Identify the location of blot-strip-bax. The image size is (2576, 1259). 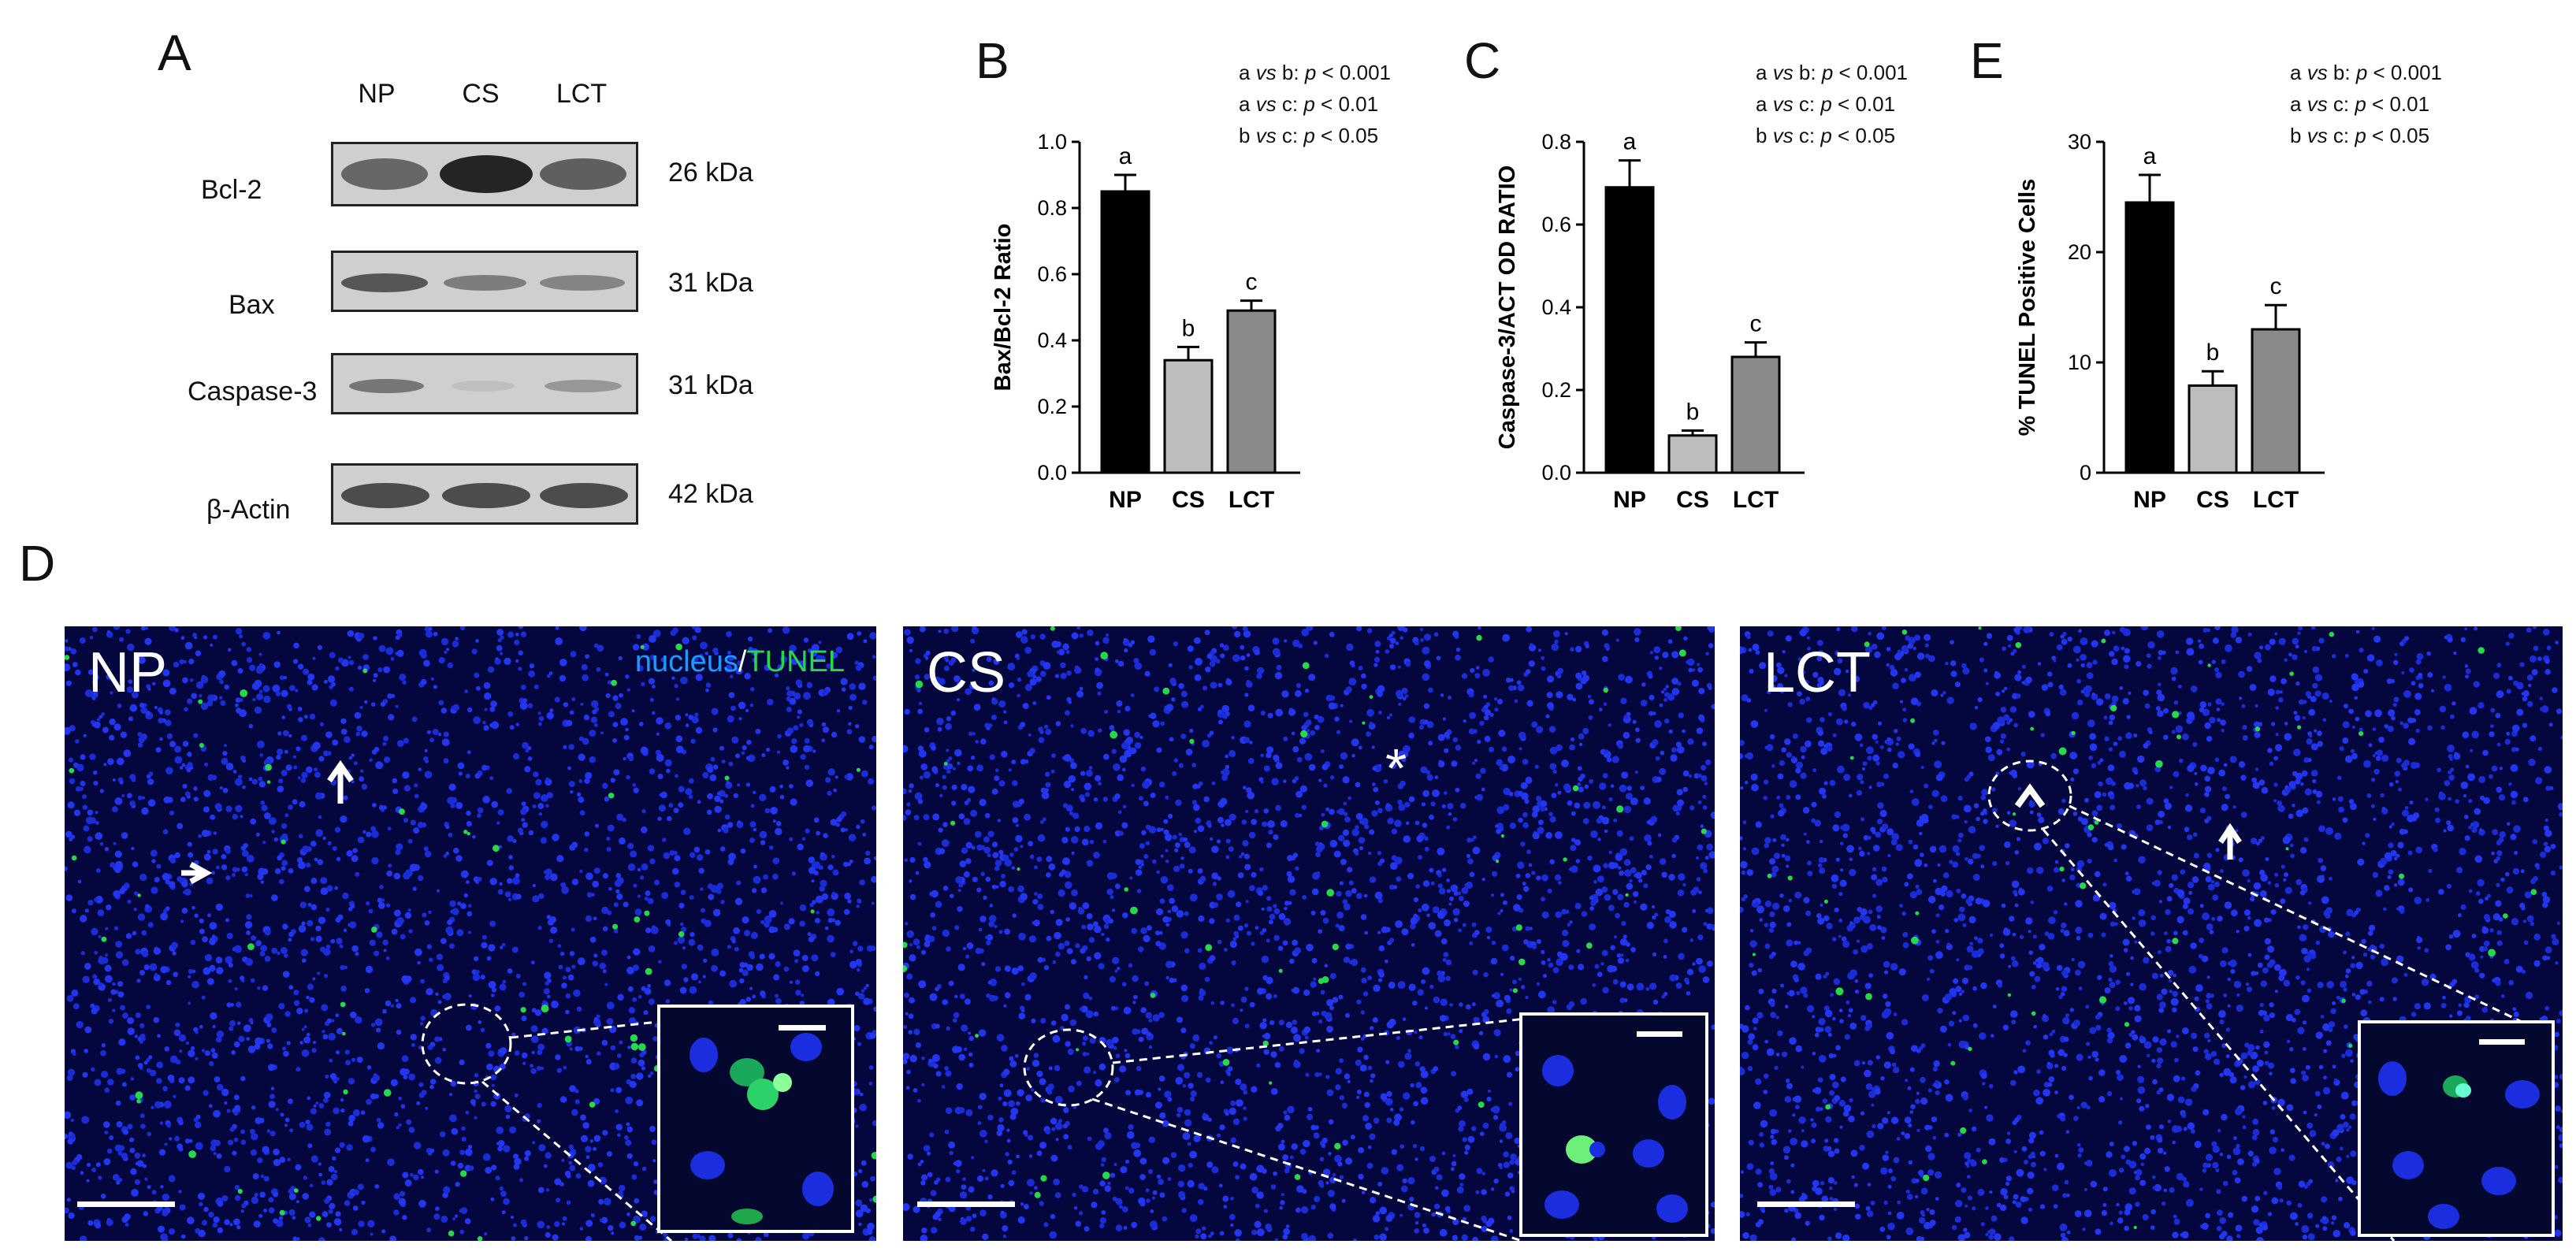
(484, 281).